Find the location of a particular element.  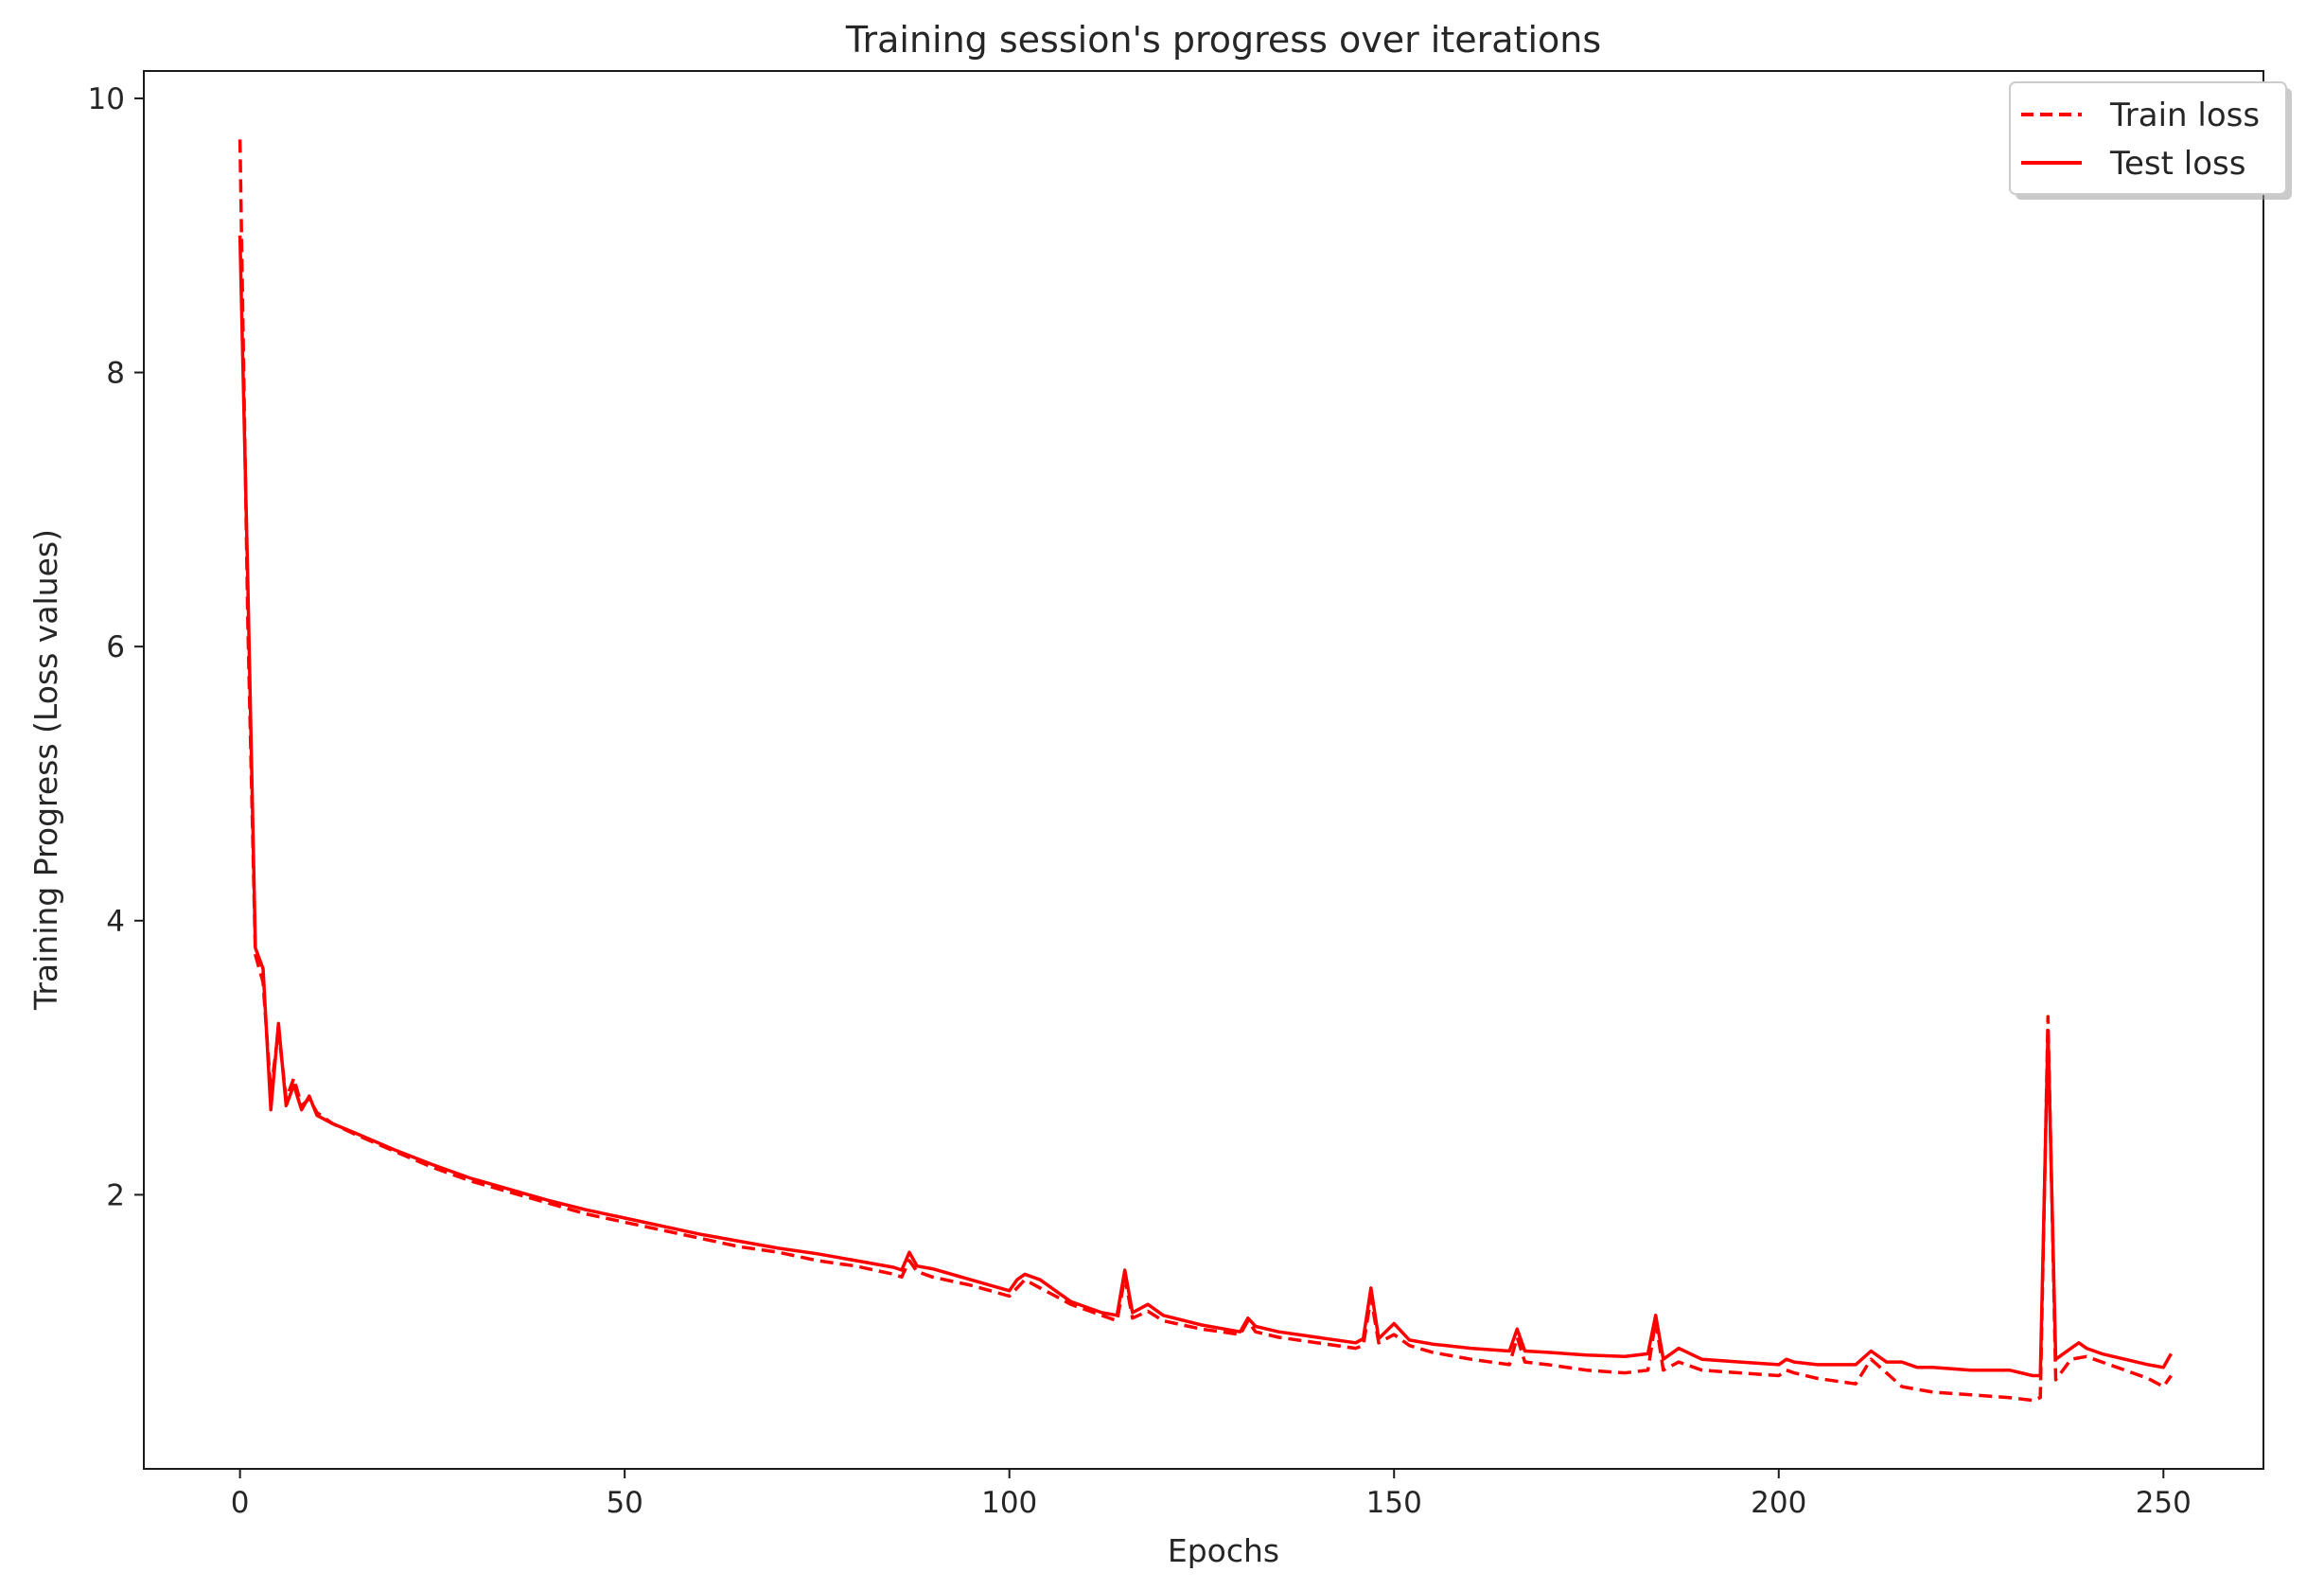

legend-train-loss-label: Train loss is located at coordinates (2184, 115).